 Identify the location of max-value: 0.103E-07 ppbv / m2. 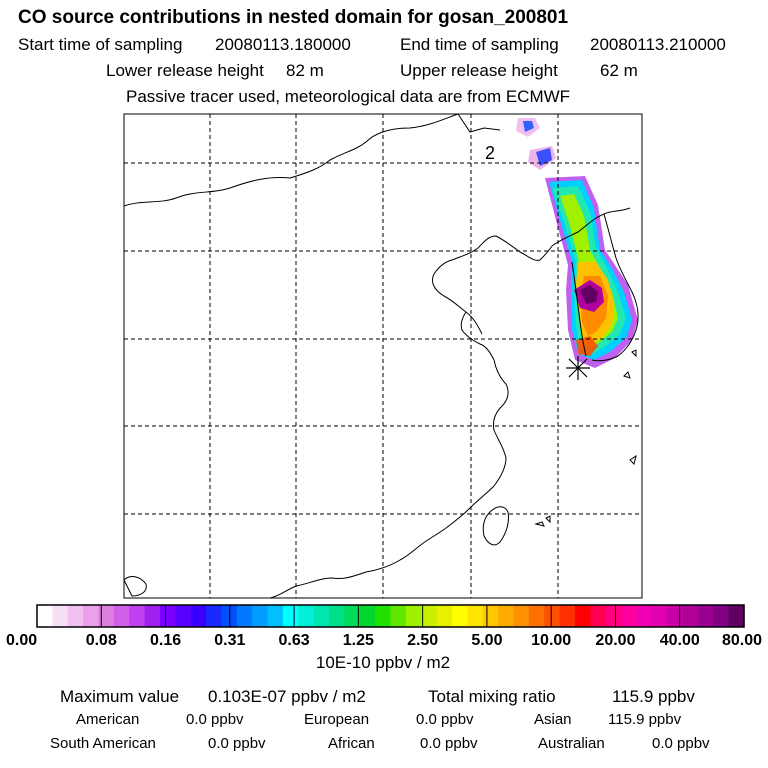
(287, 696).